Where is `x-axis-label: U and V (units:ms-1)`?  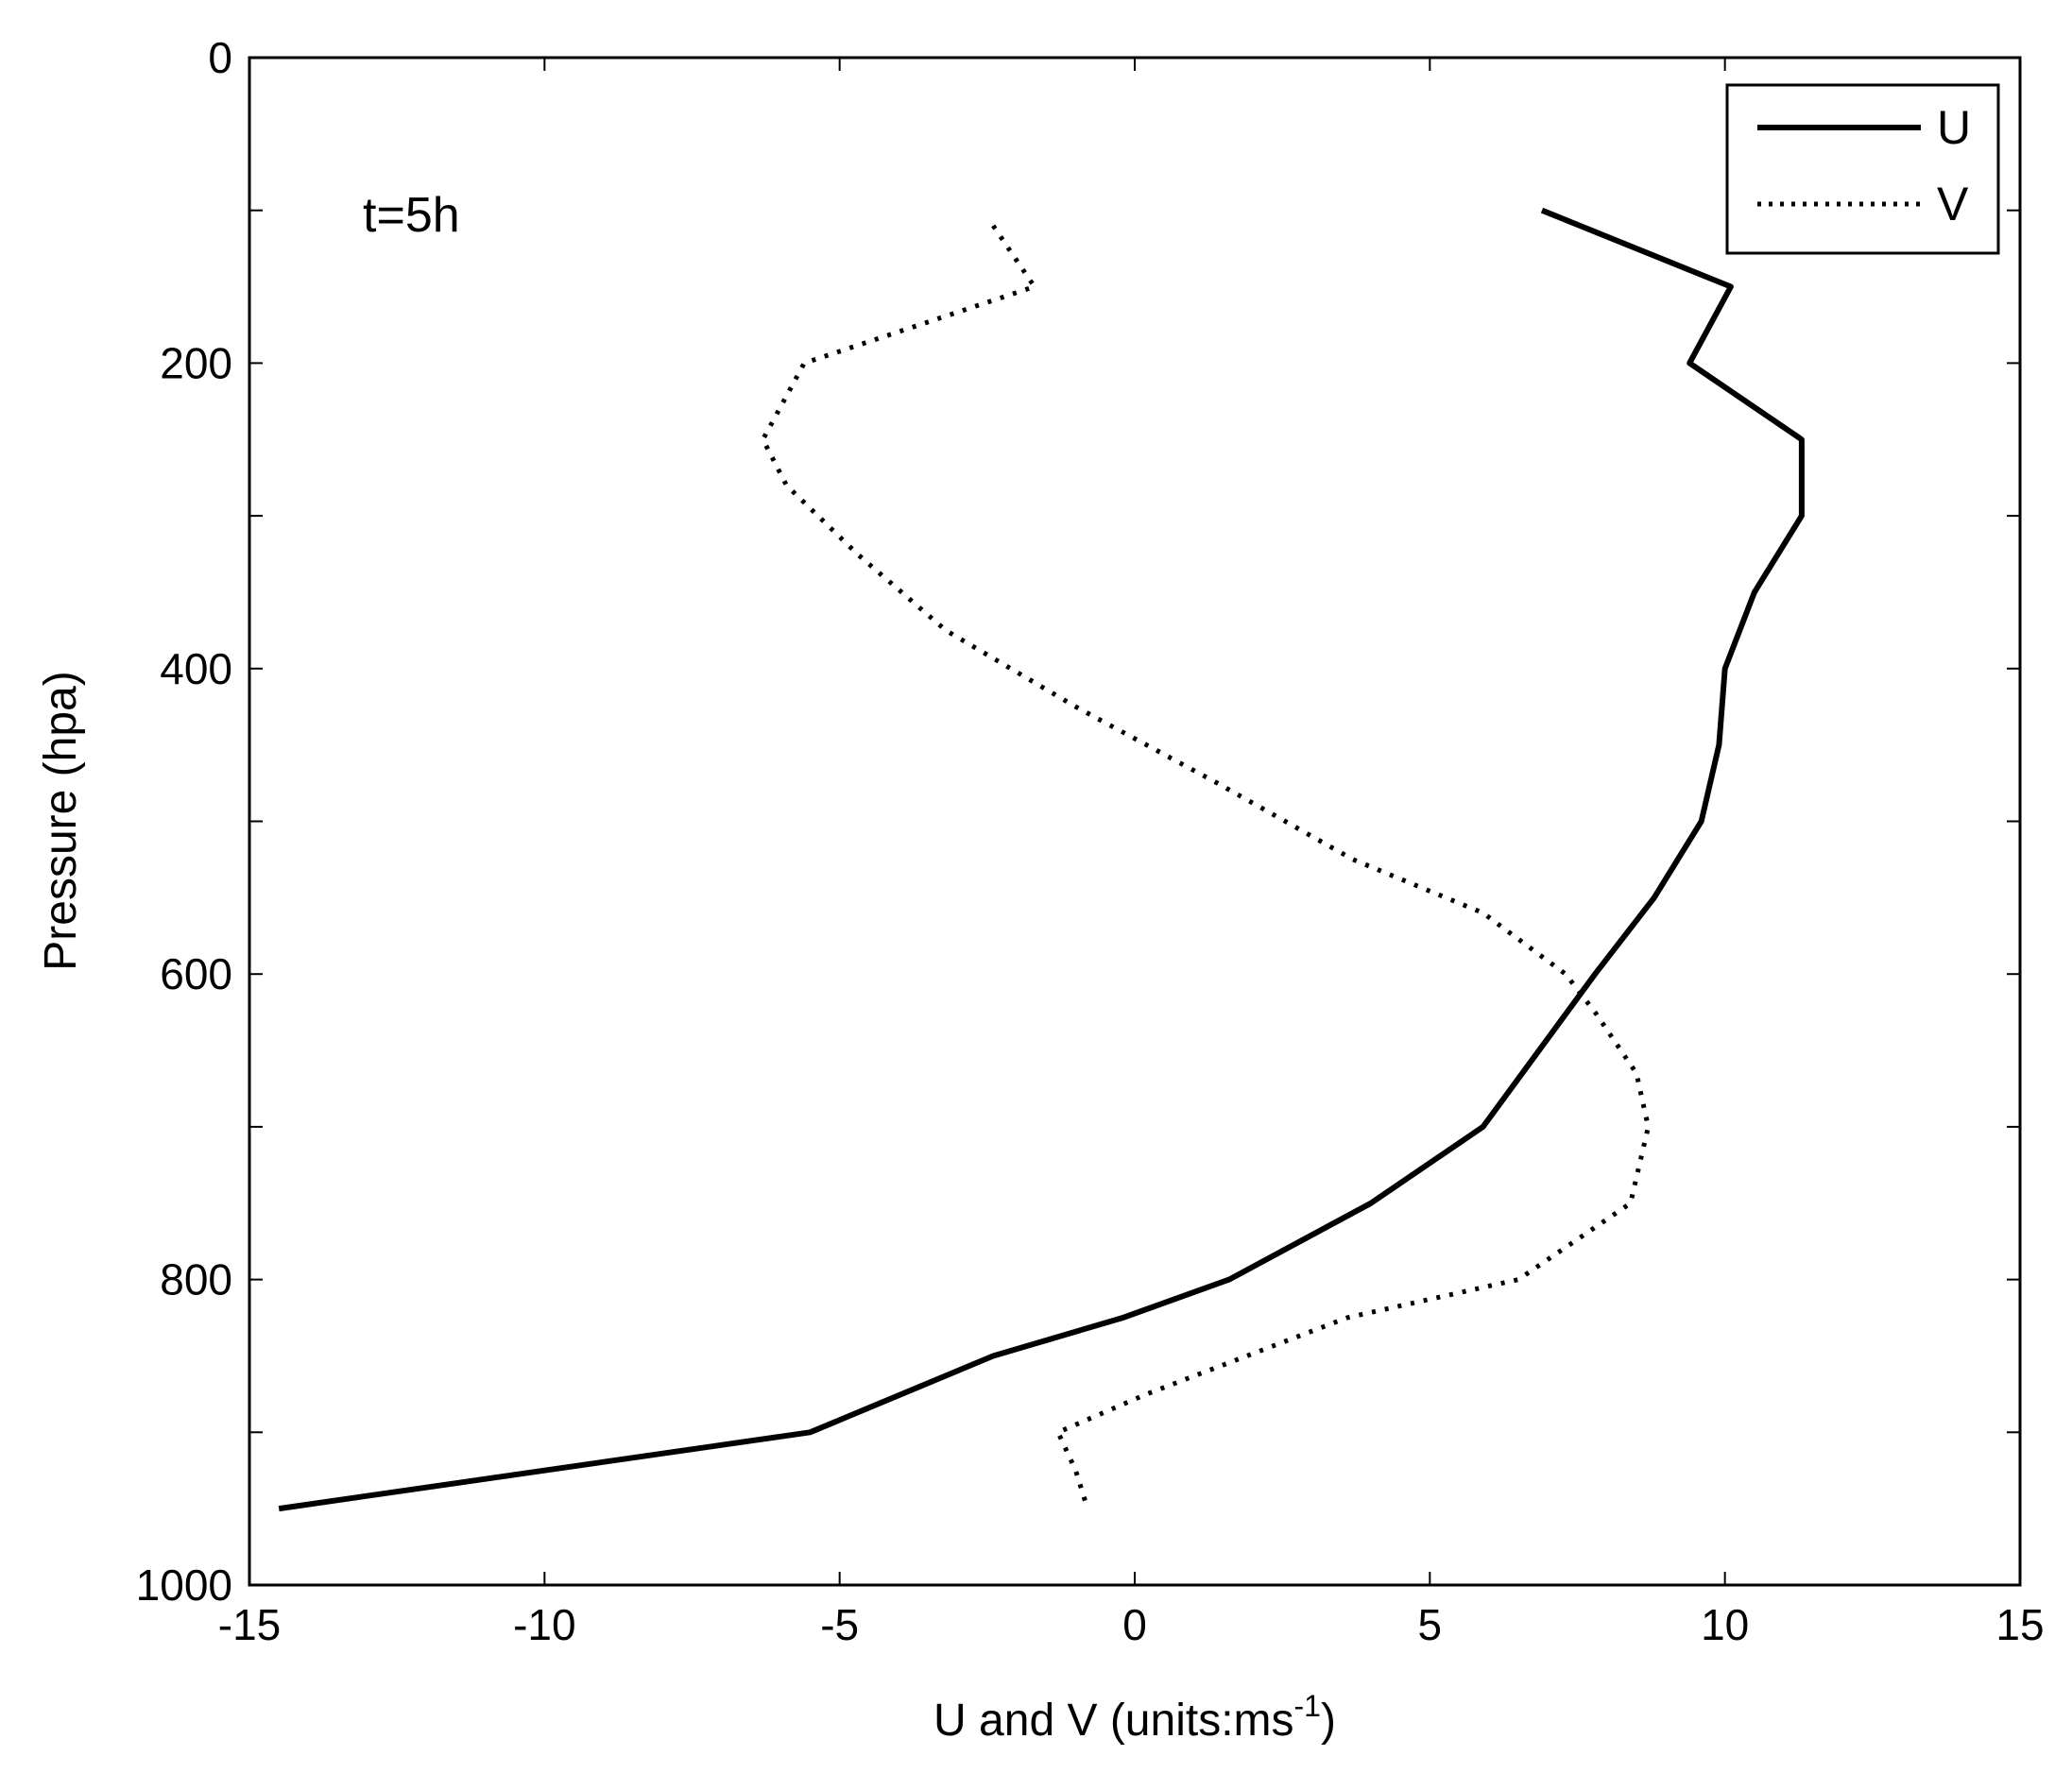
x-axis-label: U and V (units:ms-1) is located at coordinates (1134, 1717).